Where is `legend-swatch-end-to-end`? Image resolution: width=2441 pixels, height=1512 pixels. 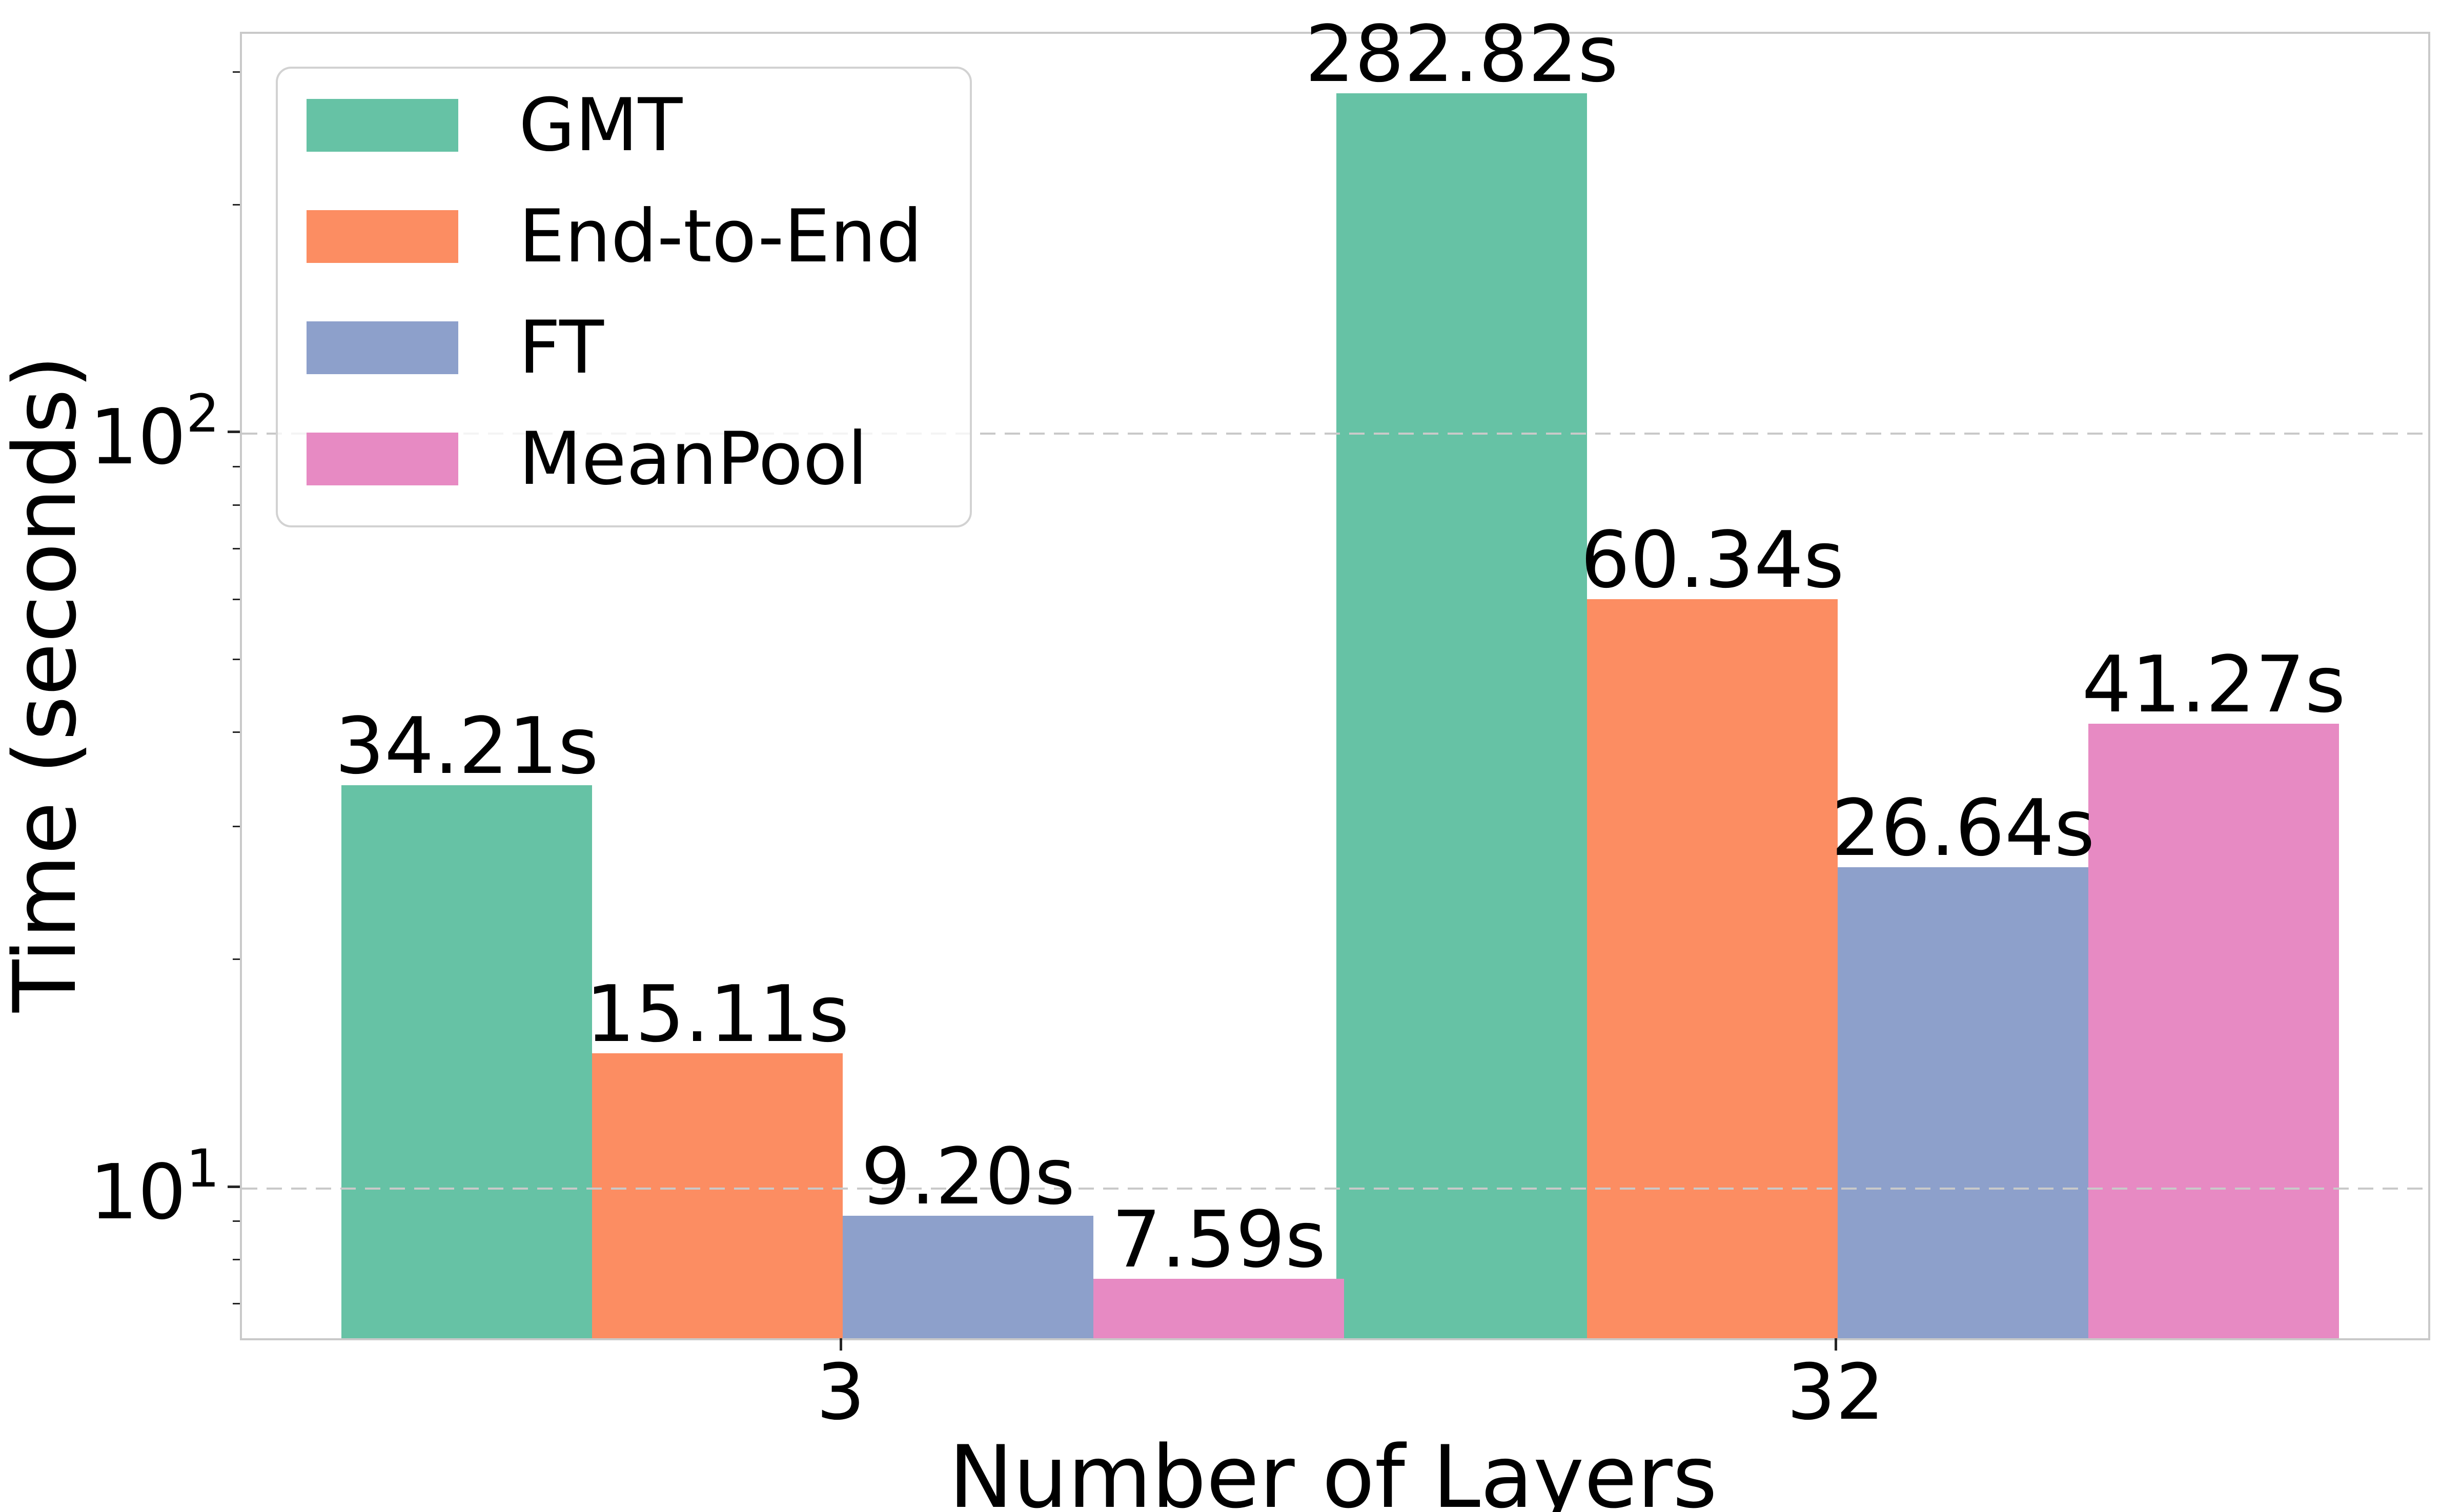
legend-swatch-end-to-end is located at coordinates (383, 237).